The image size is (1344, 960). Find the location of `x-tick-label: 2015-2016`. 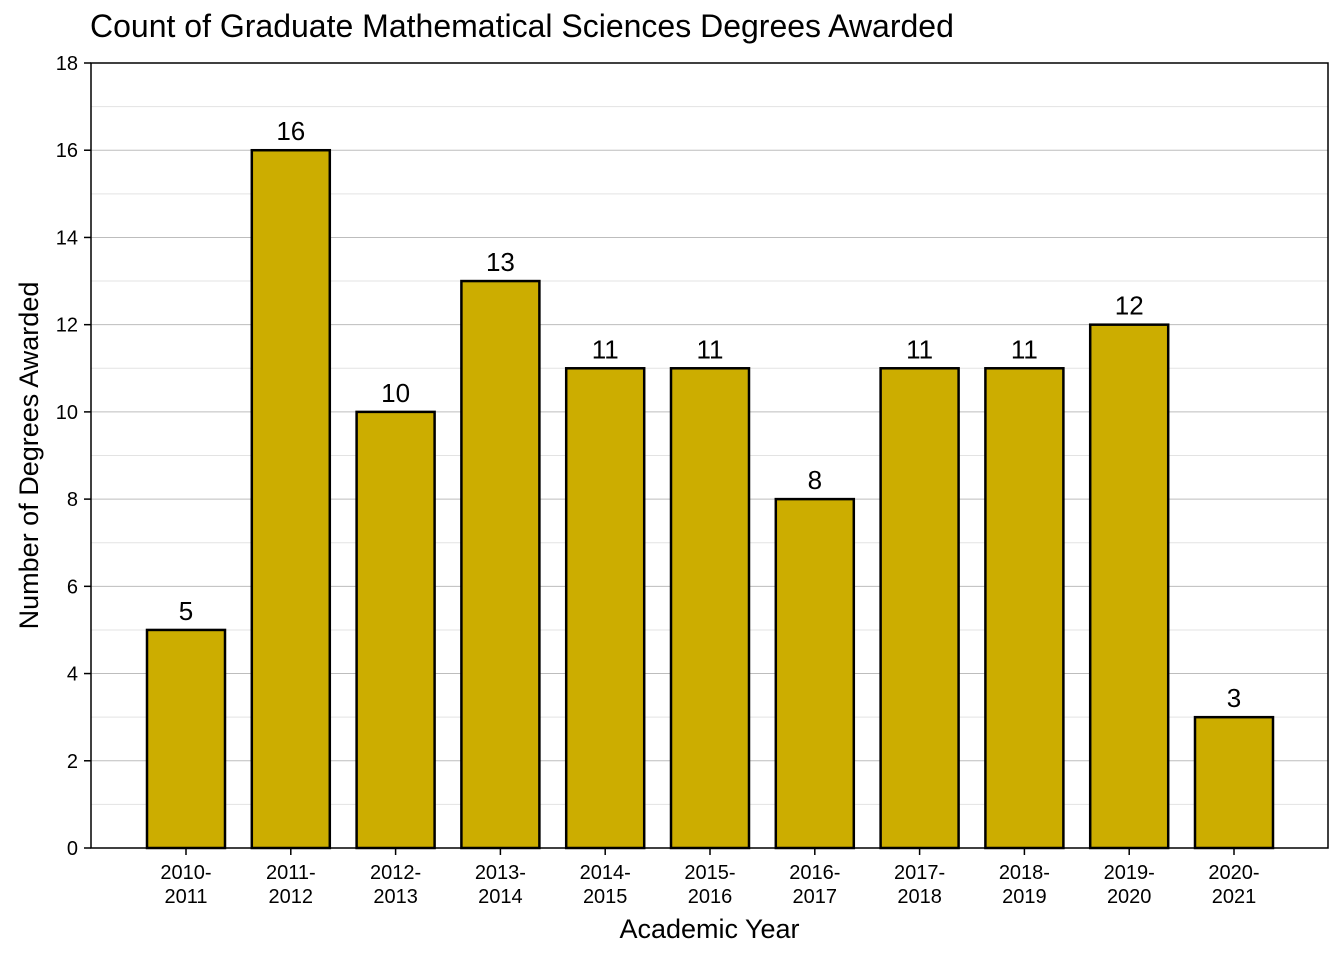

x-tick-label: 2015-2016 is located at coordinates (709, 885).